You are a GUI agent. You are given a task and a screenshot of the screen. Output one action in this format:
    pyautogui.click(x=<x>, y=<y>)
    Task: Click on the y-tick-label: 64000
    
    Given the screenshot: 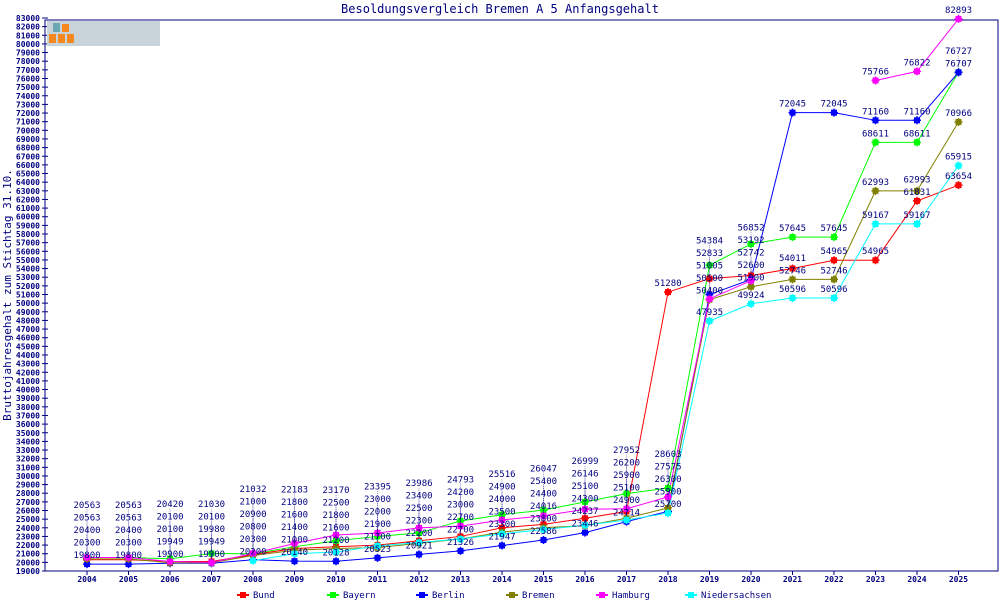 What is the action you would take?
    pyautogui.click(x=28, y=182)
    